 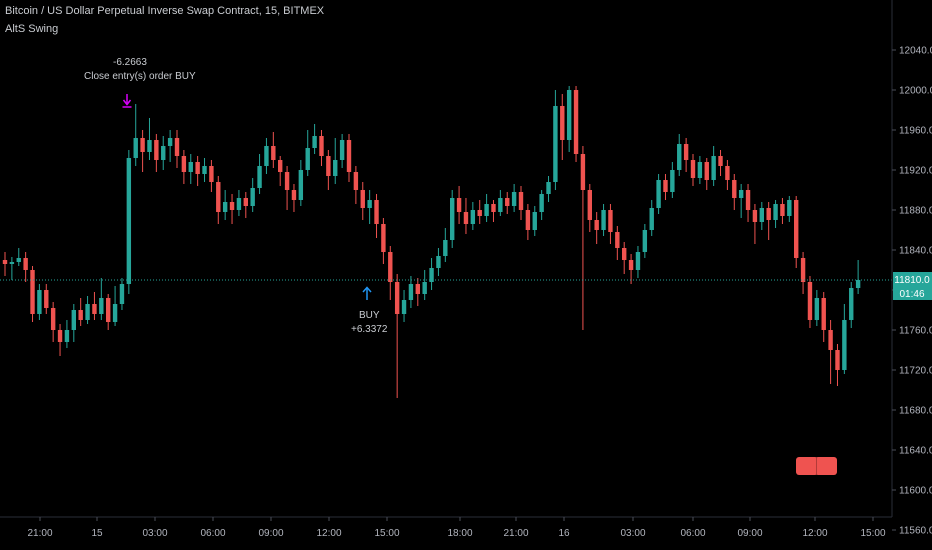 I want to click on price-tick-label: 12040.0, so click(x=915, y=51).